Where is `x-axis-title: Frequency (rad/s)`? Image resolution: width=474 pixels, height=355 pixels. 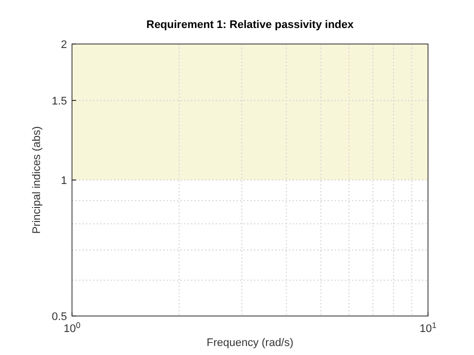
x-axis-title: Frequency (rad/s) is located at coordinates (250, 343).